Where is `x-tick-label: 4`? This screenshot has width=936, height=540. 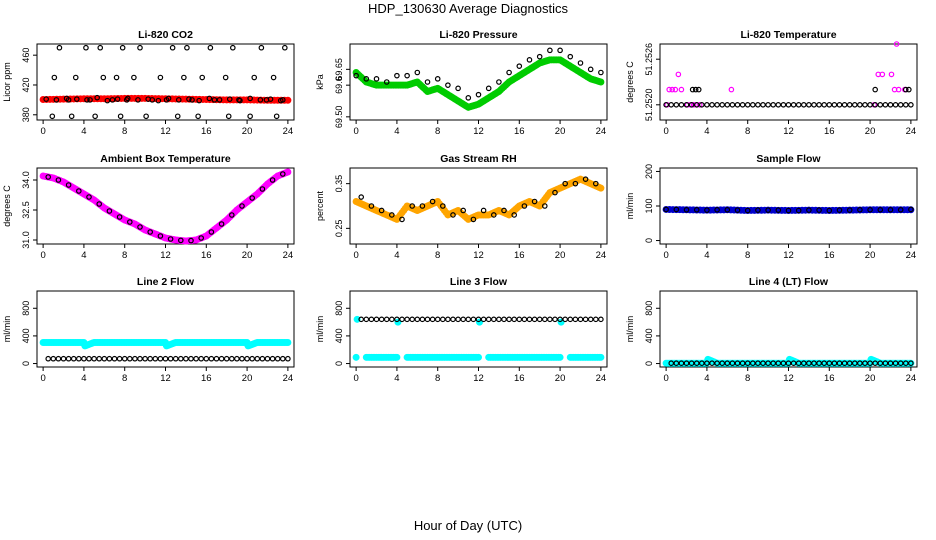
x-tick-label: 4 is located at coordinates (396, 378).